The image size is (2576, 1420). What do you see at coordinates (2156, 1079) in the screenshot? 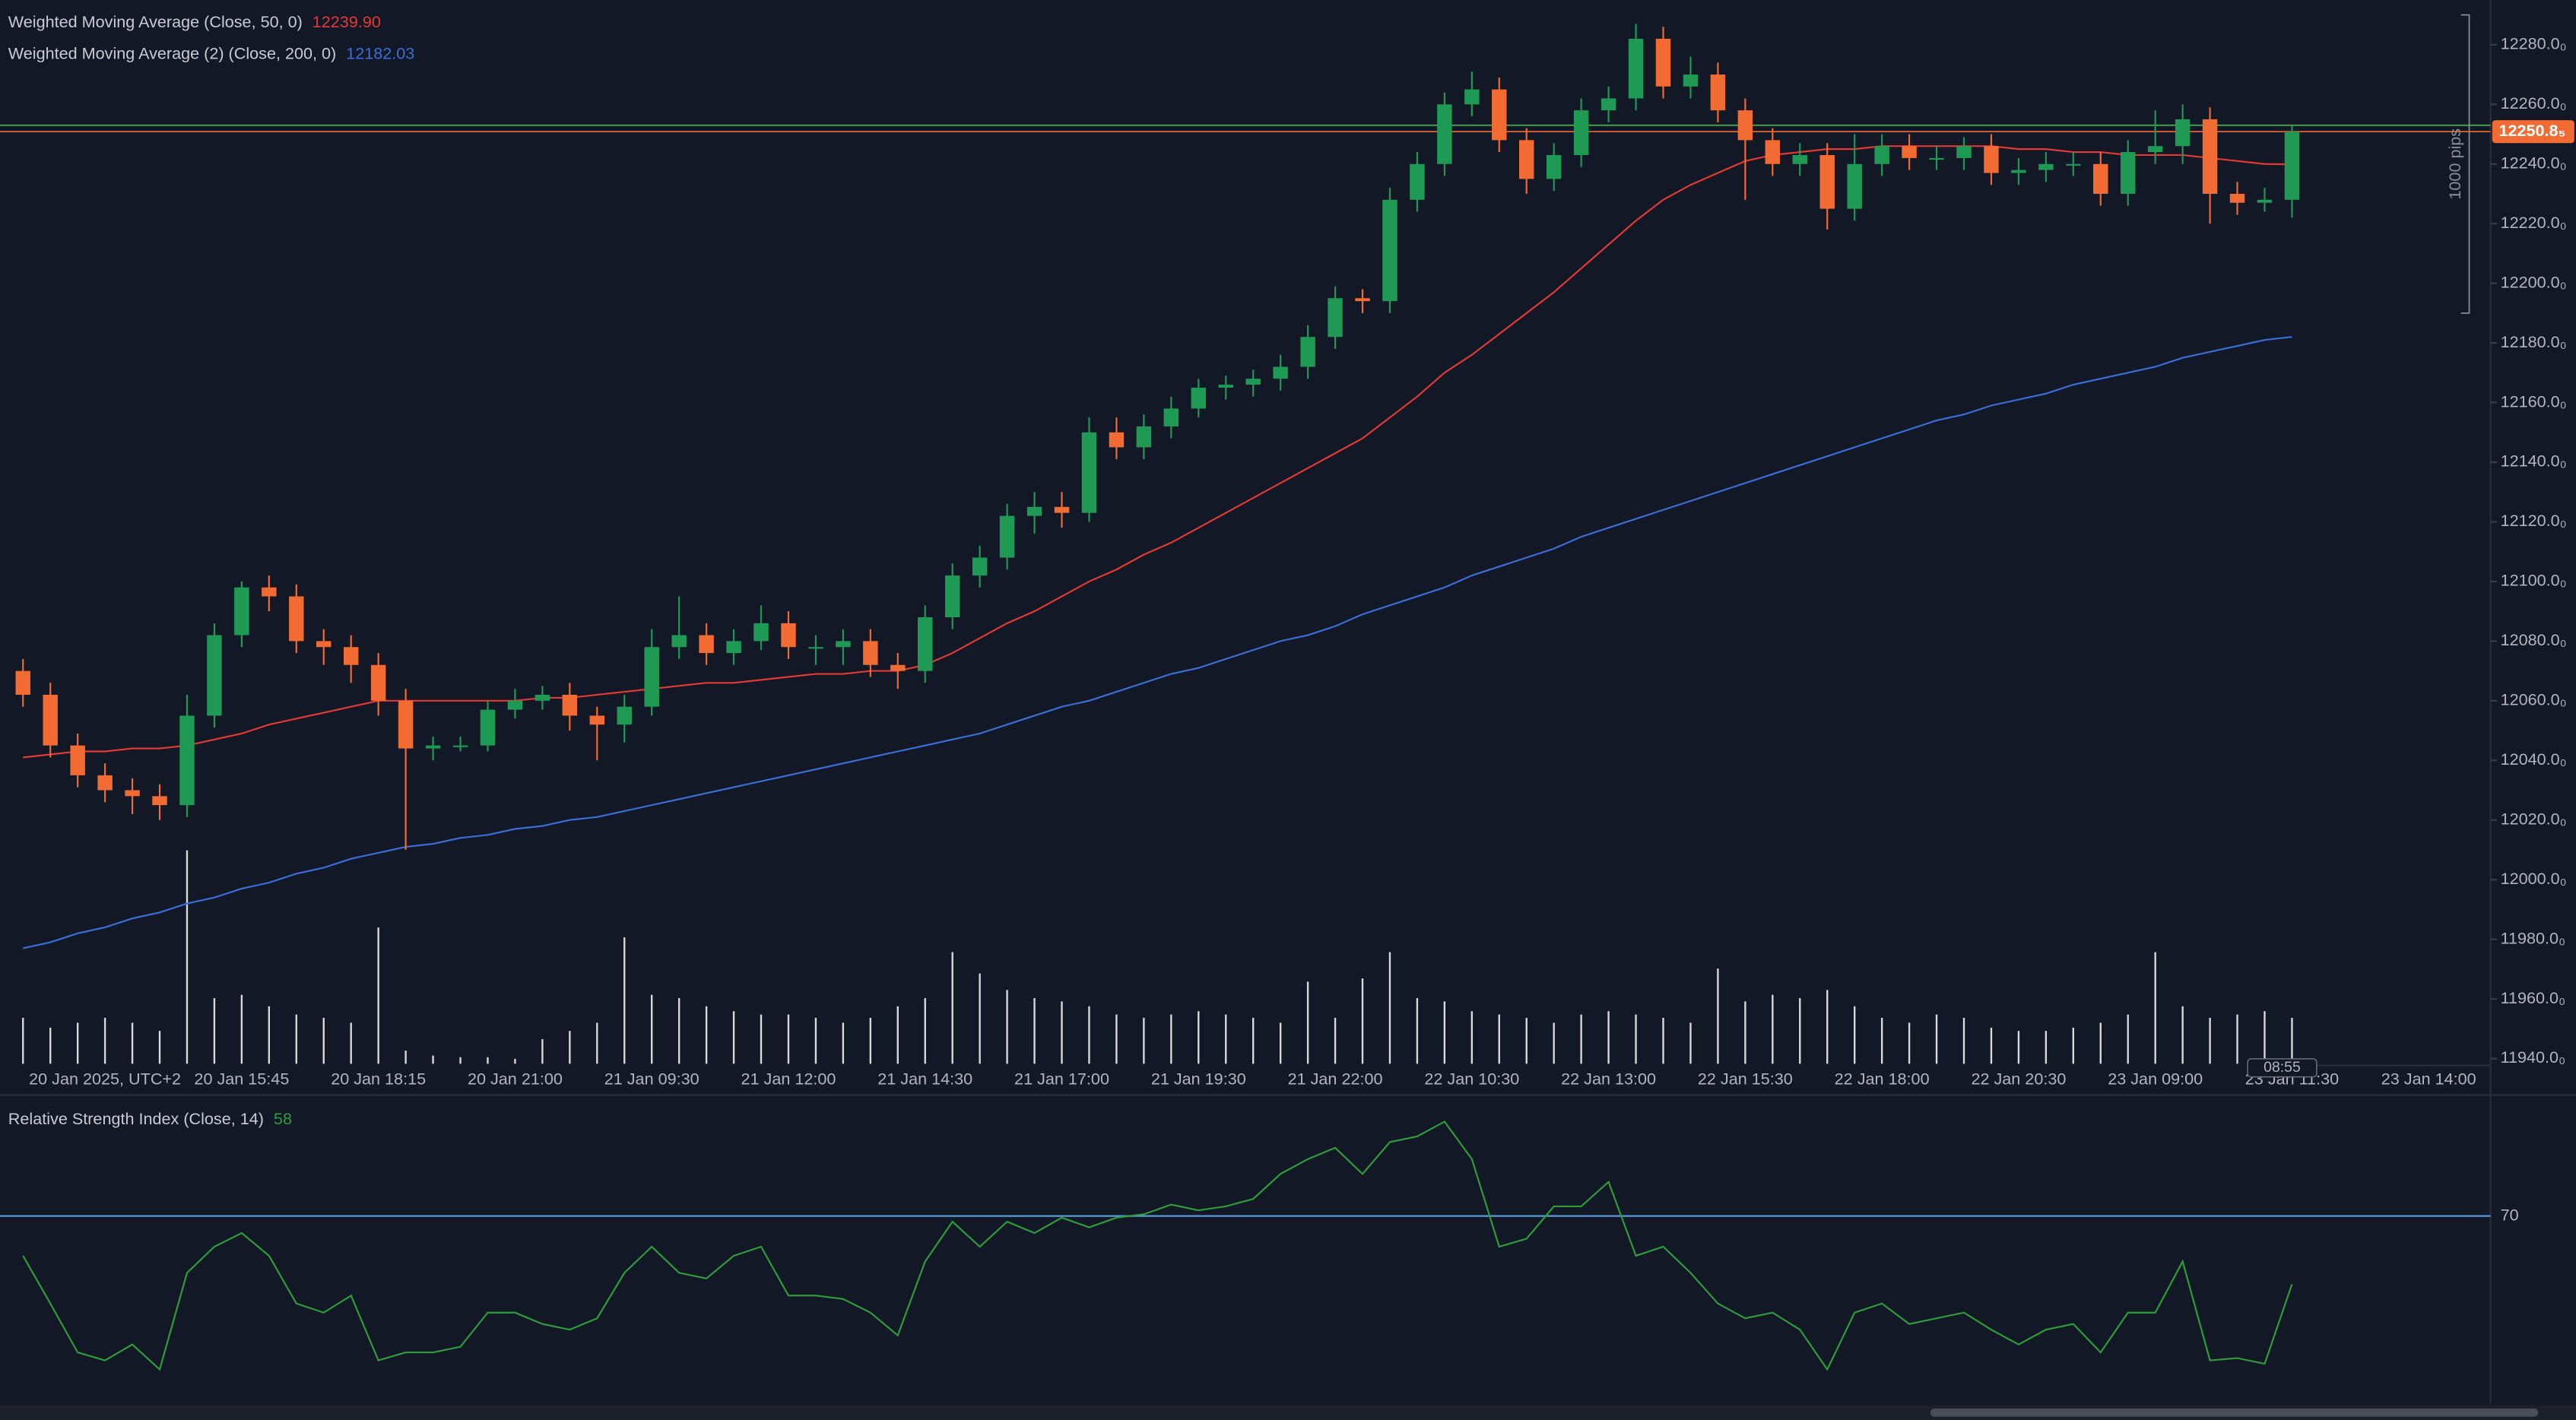
I see `x-tick-label: 23 Jan 09:00` at bounding box center [2156, 1079].